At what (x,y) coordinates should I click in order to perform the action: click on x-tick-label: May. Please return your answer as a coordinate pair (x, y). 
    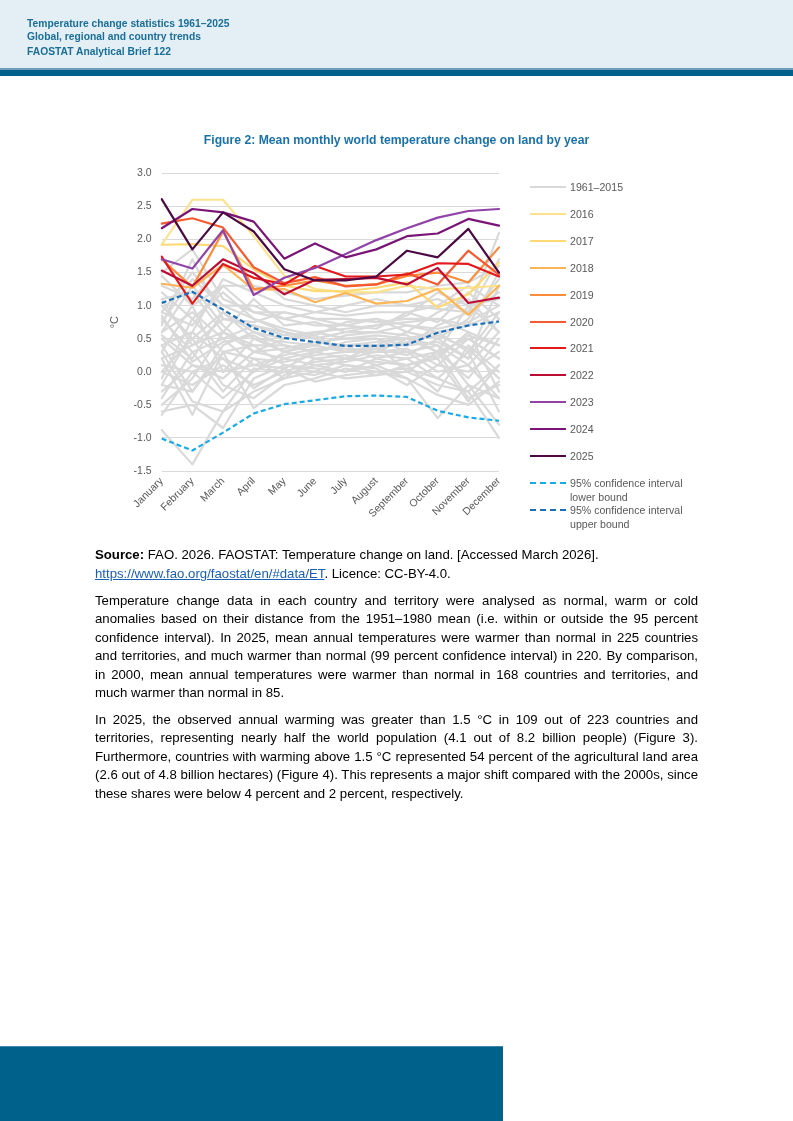
    Looking at the image, I should click on (277, 485).